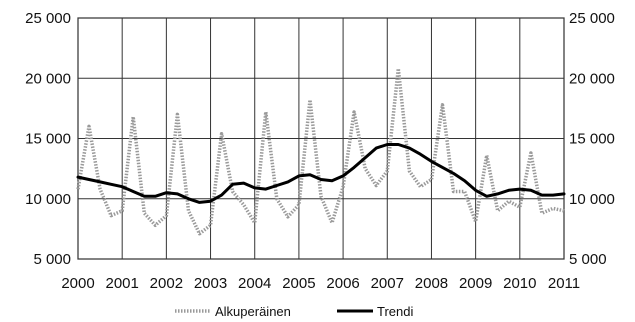 The image size is (635, 322). I want to click on y-tick-label-left: 20 000, so click(48, 78).